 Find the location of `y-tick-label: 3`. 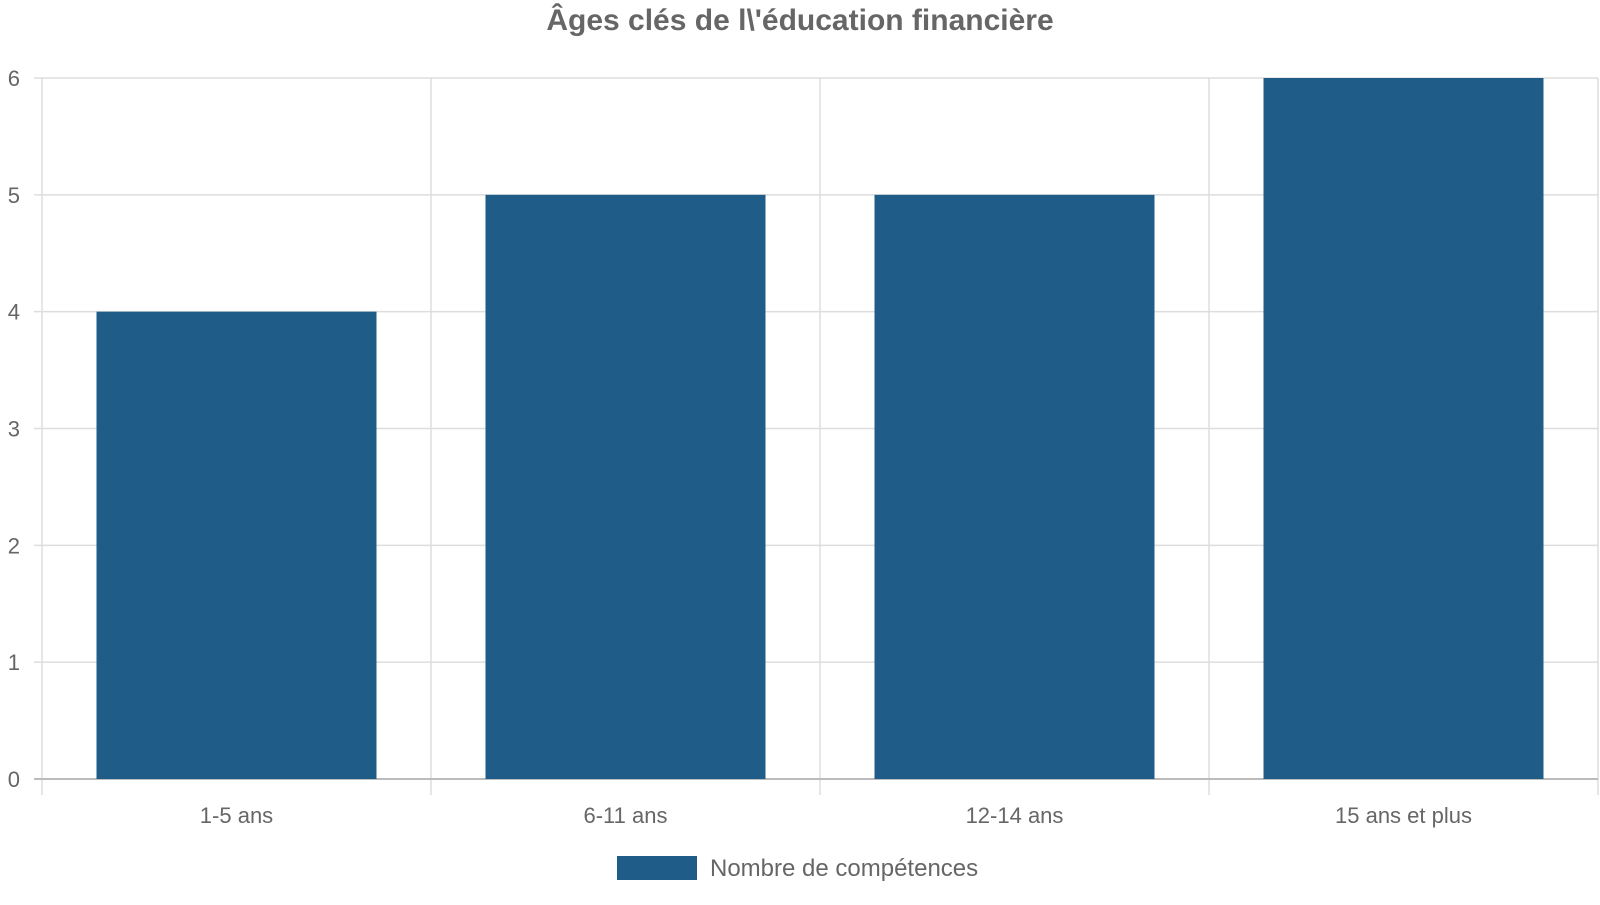

y-tick-label: 3 is located at coordinates (14, 429).